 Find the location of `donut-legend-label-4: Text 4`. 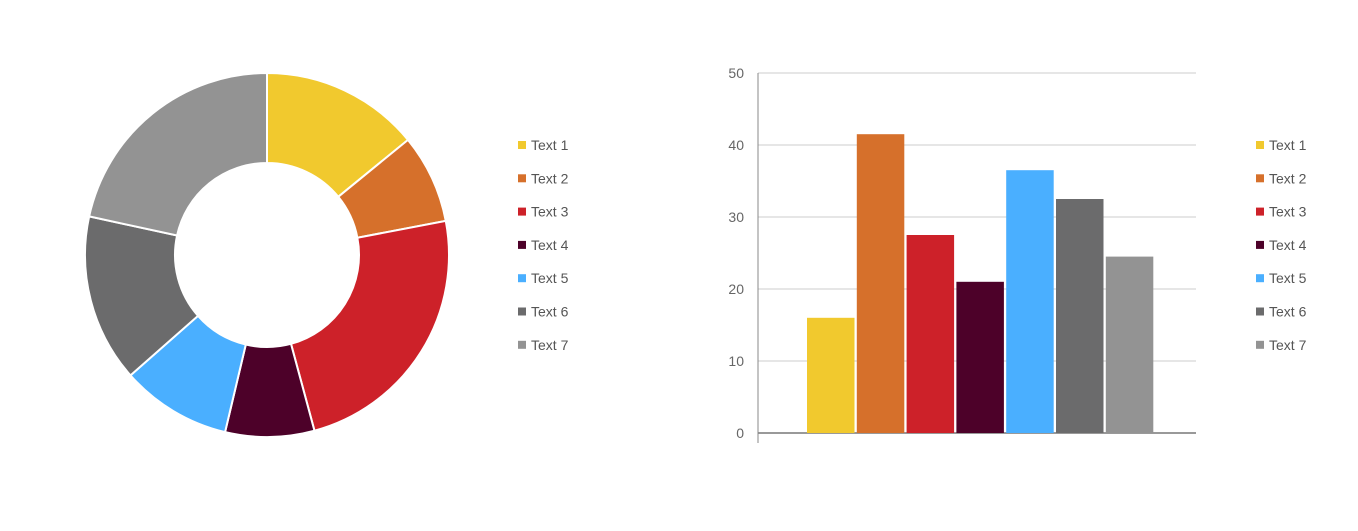

donut-legend-label-4: Text 4 is located at coordinates (550, 245).